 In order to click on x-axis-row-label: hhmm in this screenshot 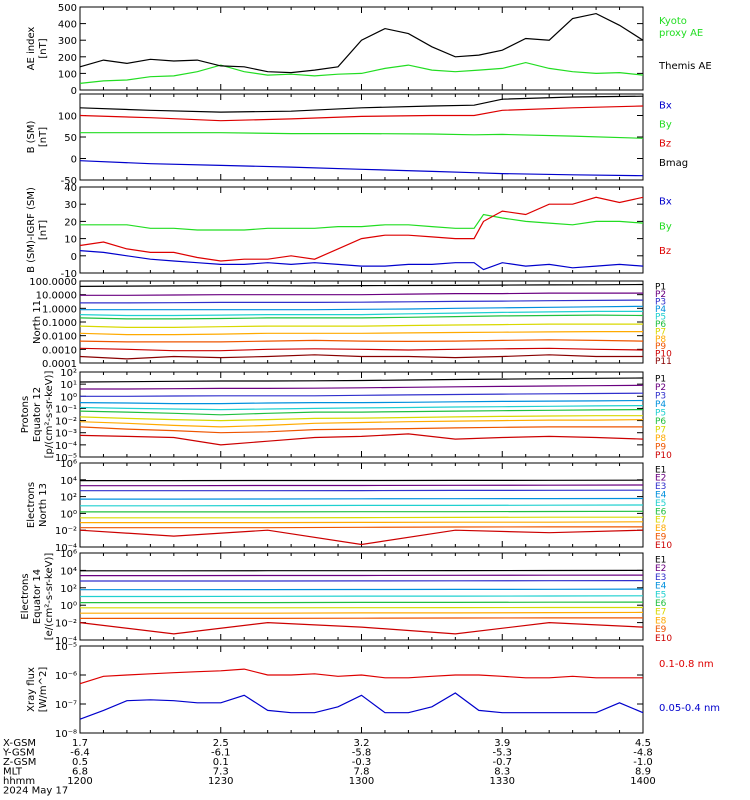, I will do `click(19, 781)`.